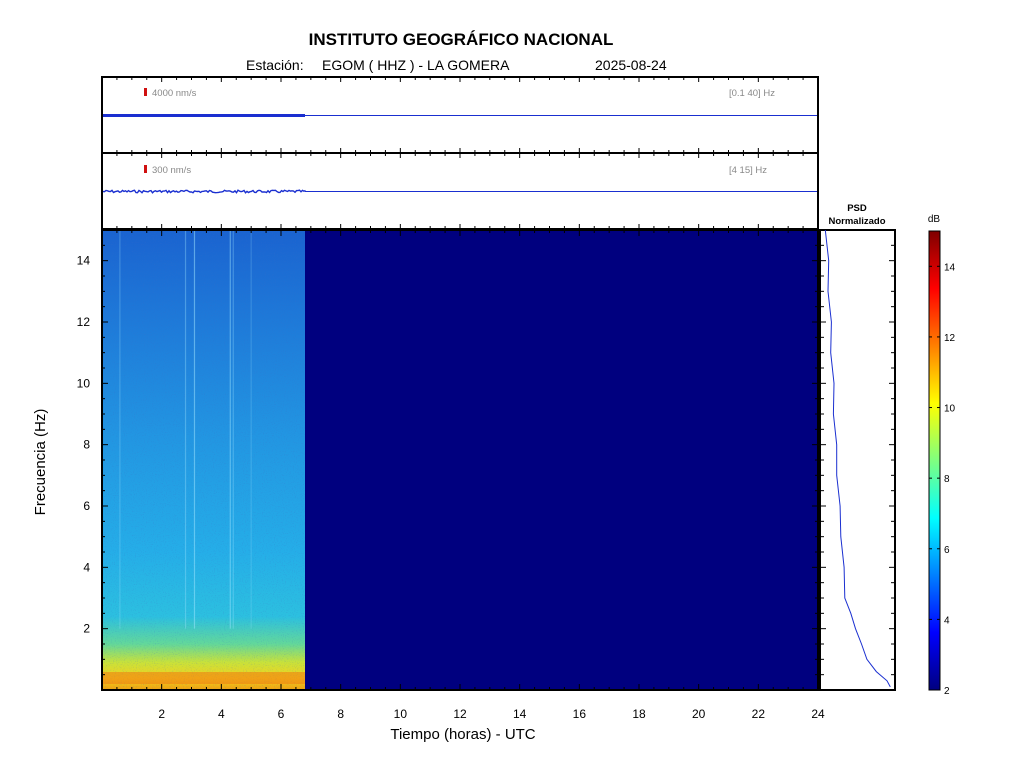 The height and width of the screenshot is (773, 1024). I want to click on date-label: 2025-08-24, so click(631, 65).